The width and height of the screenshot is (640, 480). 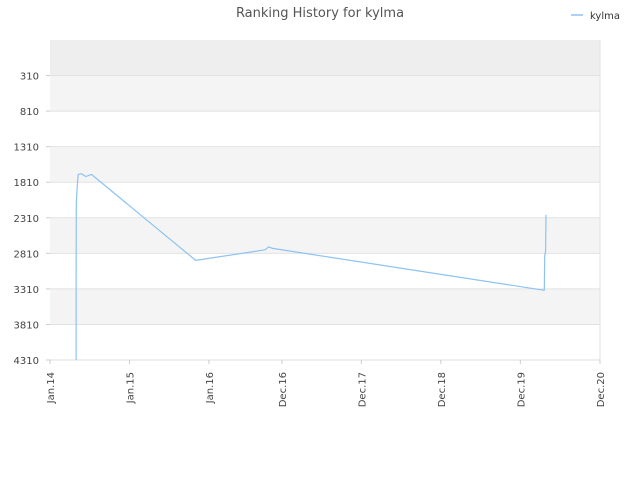 I want to click on legend-label-kylma: kylma, so click(x=605, y=16).